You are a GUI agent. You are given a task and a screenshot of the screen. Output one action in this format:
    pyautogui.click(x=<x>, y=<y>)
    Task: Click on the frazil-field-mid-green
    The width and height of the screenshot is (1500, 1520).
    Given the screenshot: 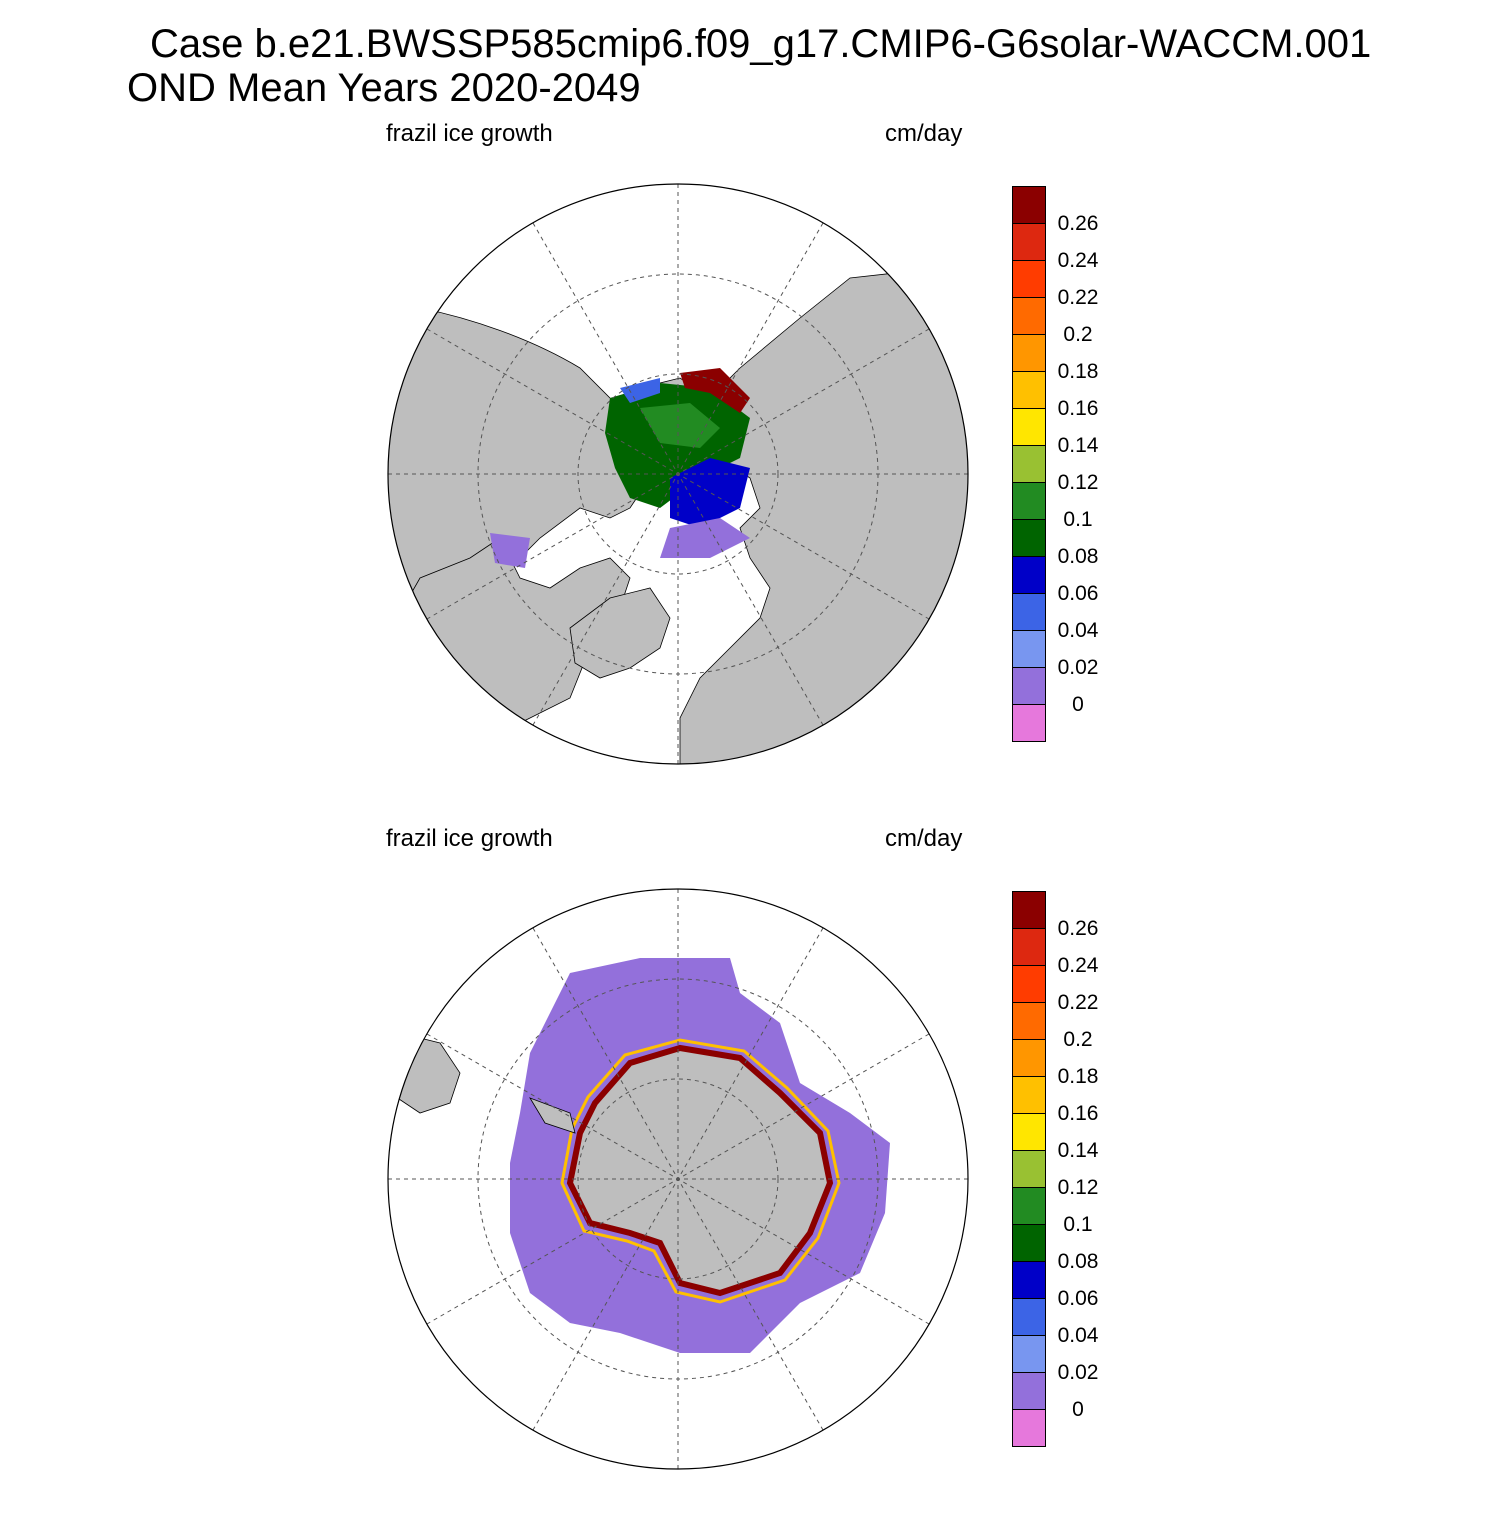 What is the action you would take?
    pyautogui.click(x=680, y=425)
    